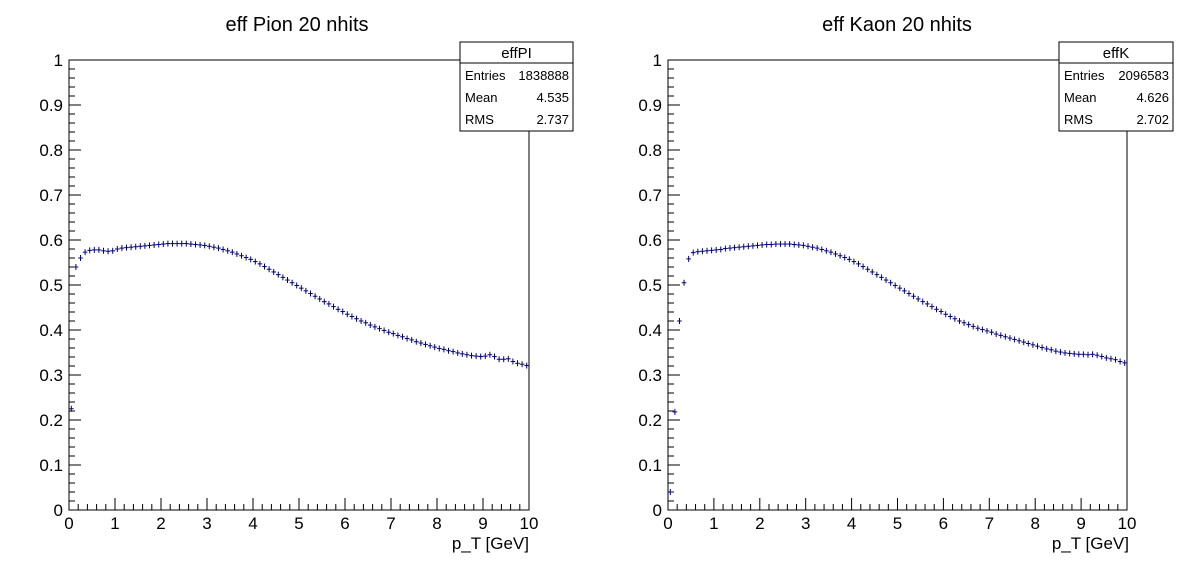  What do you see at coordinates (296, 25) in the screenshot?
I see `pion-plot-title: eff Pion 20 nhits` at bounding box center [296, 25].